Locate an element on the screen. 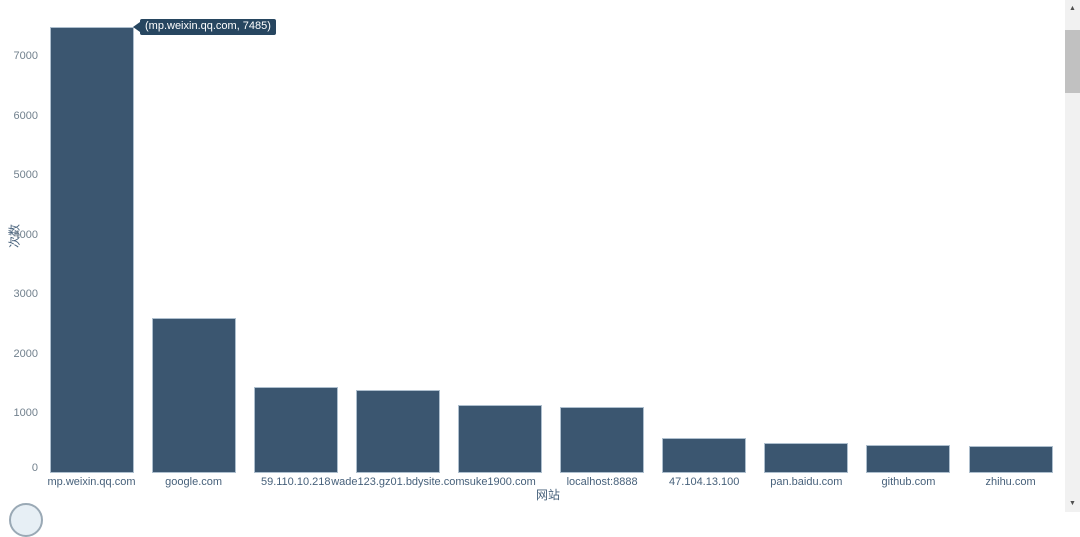  x-tick-label: localhost:8888 is located at coordinates (602, 482).